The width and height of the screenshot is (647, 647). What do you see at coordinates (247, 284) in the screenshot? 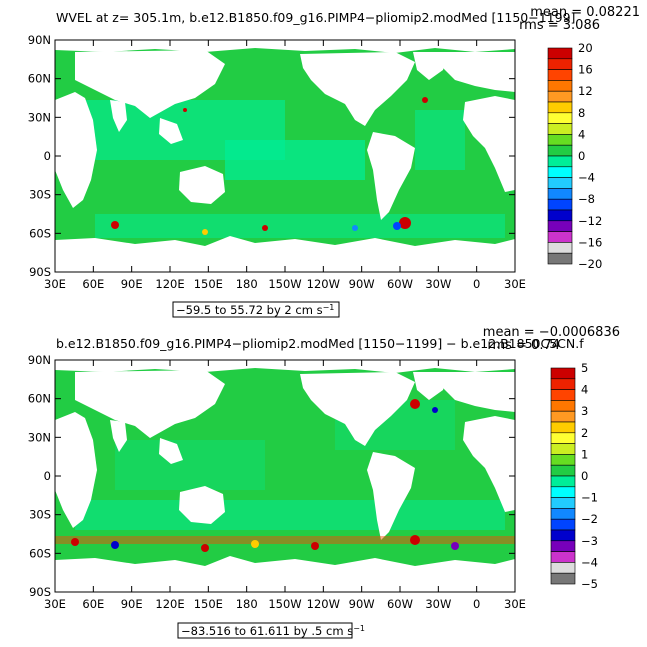
I see `panel-1-lon-label: 180` at bounding box center [247, 284].